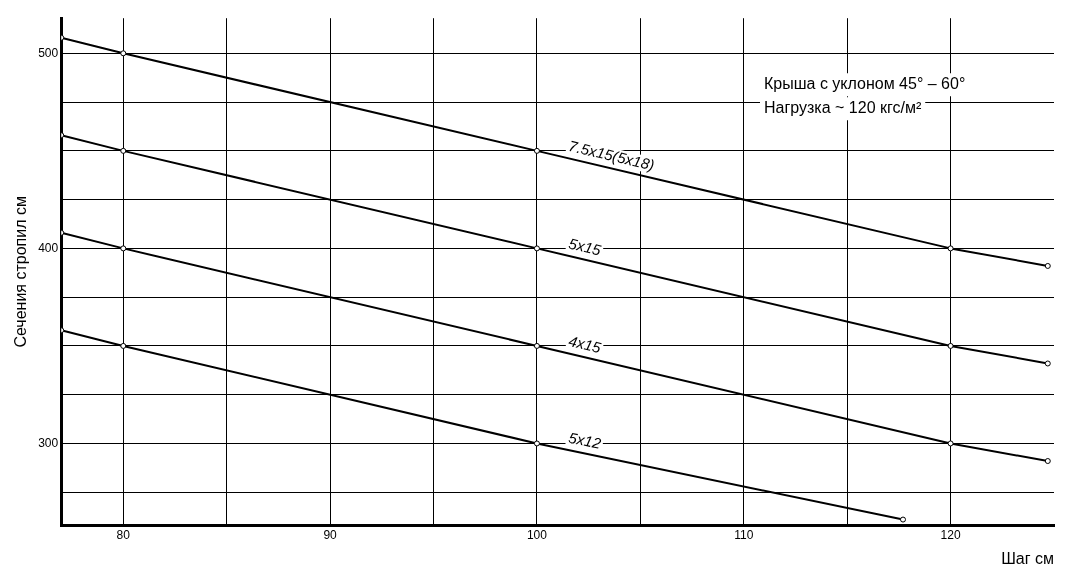 This screenshot has height=581, width=1072. I want to click on y-axis-title: Сечения стропил см, so click(21, 272).